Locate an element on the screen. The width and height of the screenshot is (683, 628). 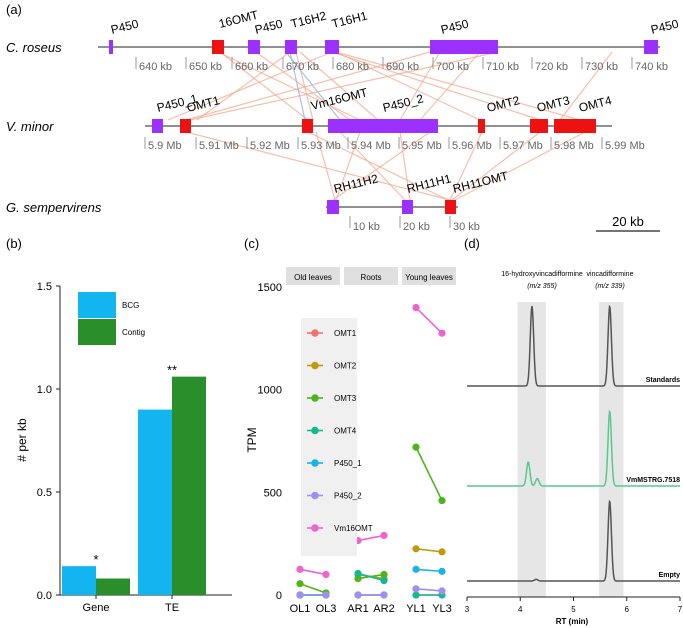
axis-tick-label: 5.9 Mb is located at coordinates (165, 146).